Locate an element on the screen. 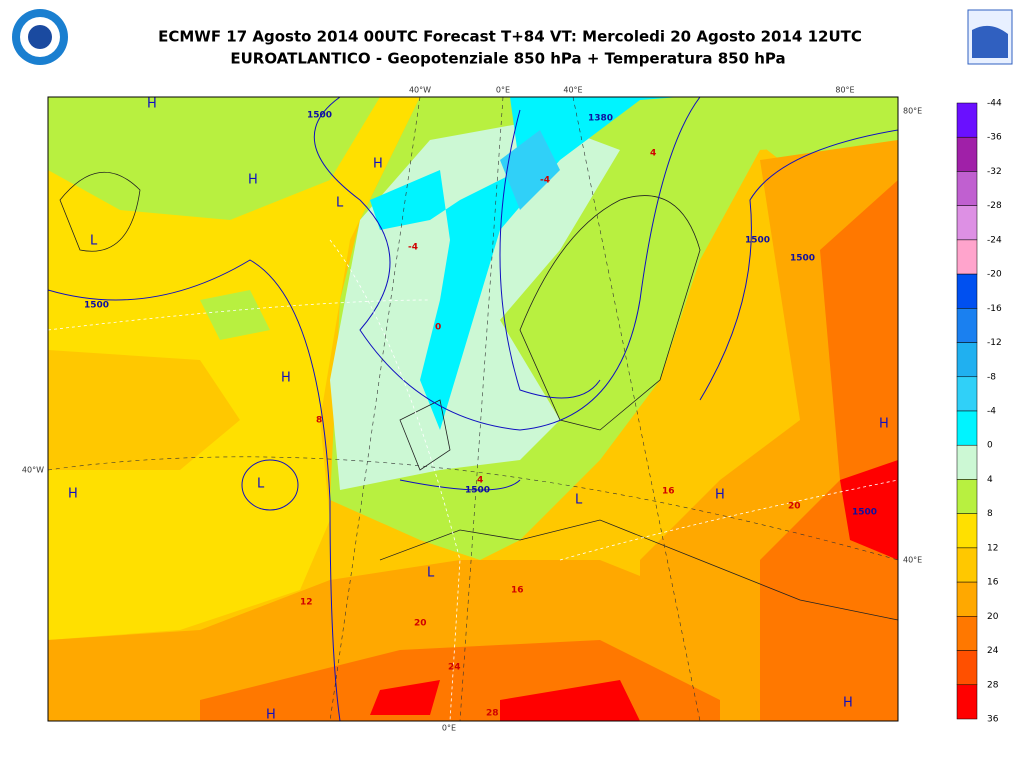  colorbar-label: 24 is located at coordinates (993, 651).